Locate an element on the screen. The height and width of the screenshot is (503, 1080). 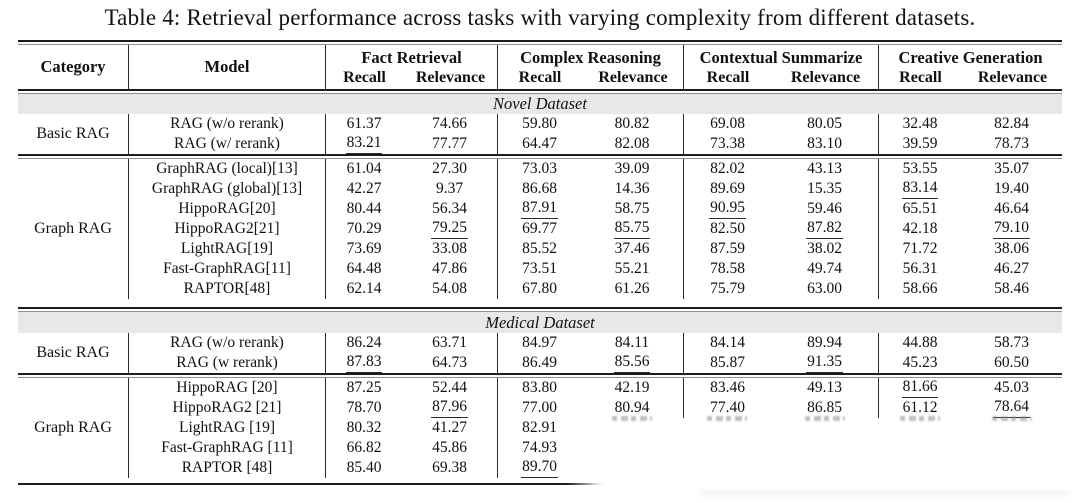
value-cell: 65.51 is located at coordinates (919, 209).